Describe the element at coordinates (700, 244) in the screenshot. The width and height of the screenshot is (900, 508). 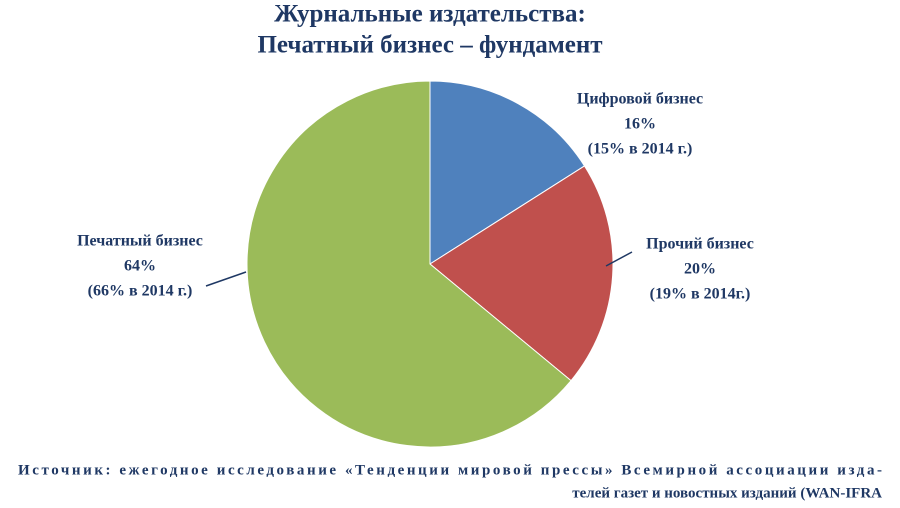
I see `slice-label: Прочий бизнес` at that location.